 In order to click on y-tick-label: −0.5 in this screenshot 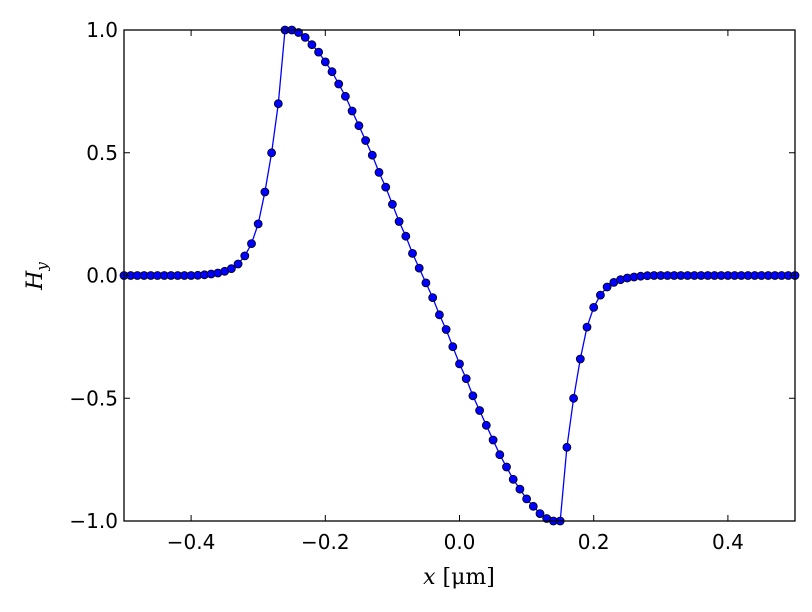, I will do `click(93, 398)`.